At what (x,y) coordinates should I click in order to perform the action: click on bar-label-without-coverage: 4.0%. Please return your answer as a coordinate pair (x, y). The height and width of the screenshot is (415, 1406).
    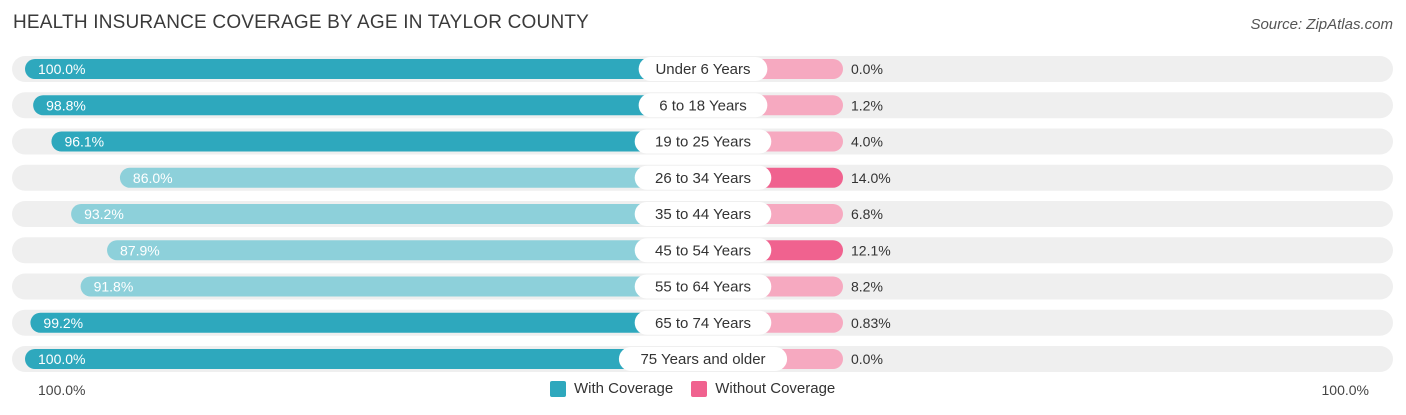
    Looking at the image, I should click on (867, 142).